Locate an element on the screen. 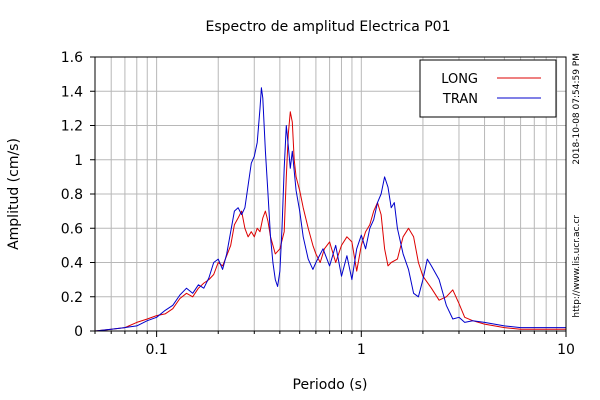 This screenshot has height=400, width=600. y-tick-label: 1.4 is located at coordinates (72, 92).